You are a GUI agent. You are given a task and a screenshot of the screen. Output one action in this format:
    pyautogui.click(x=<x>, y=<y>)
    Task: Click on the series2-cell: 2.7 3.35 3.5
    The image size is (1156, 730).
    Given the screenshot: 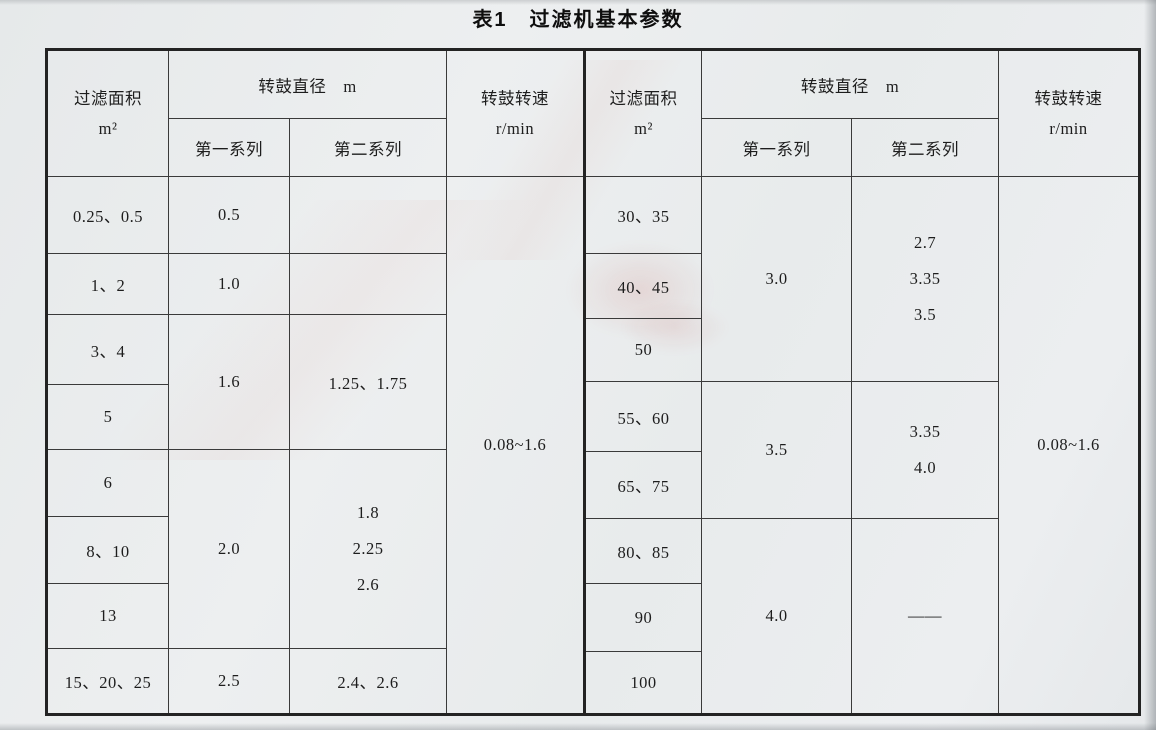 What is the action you would take?
    pyautogui.click(x=925, y=279)
    